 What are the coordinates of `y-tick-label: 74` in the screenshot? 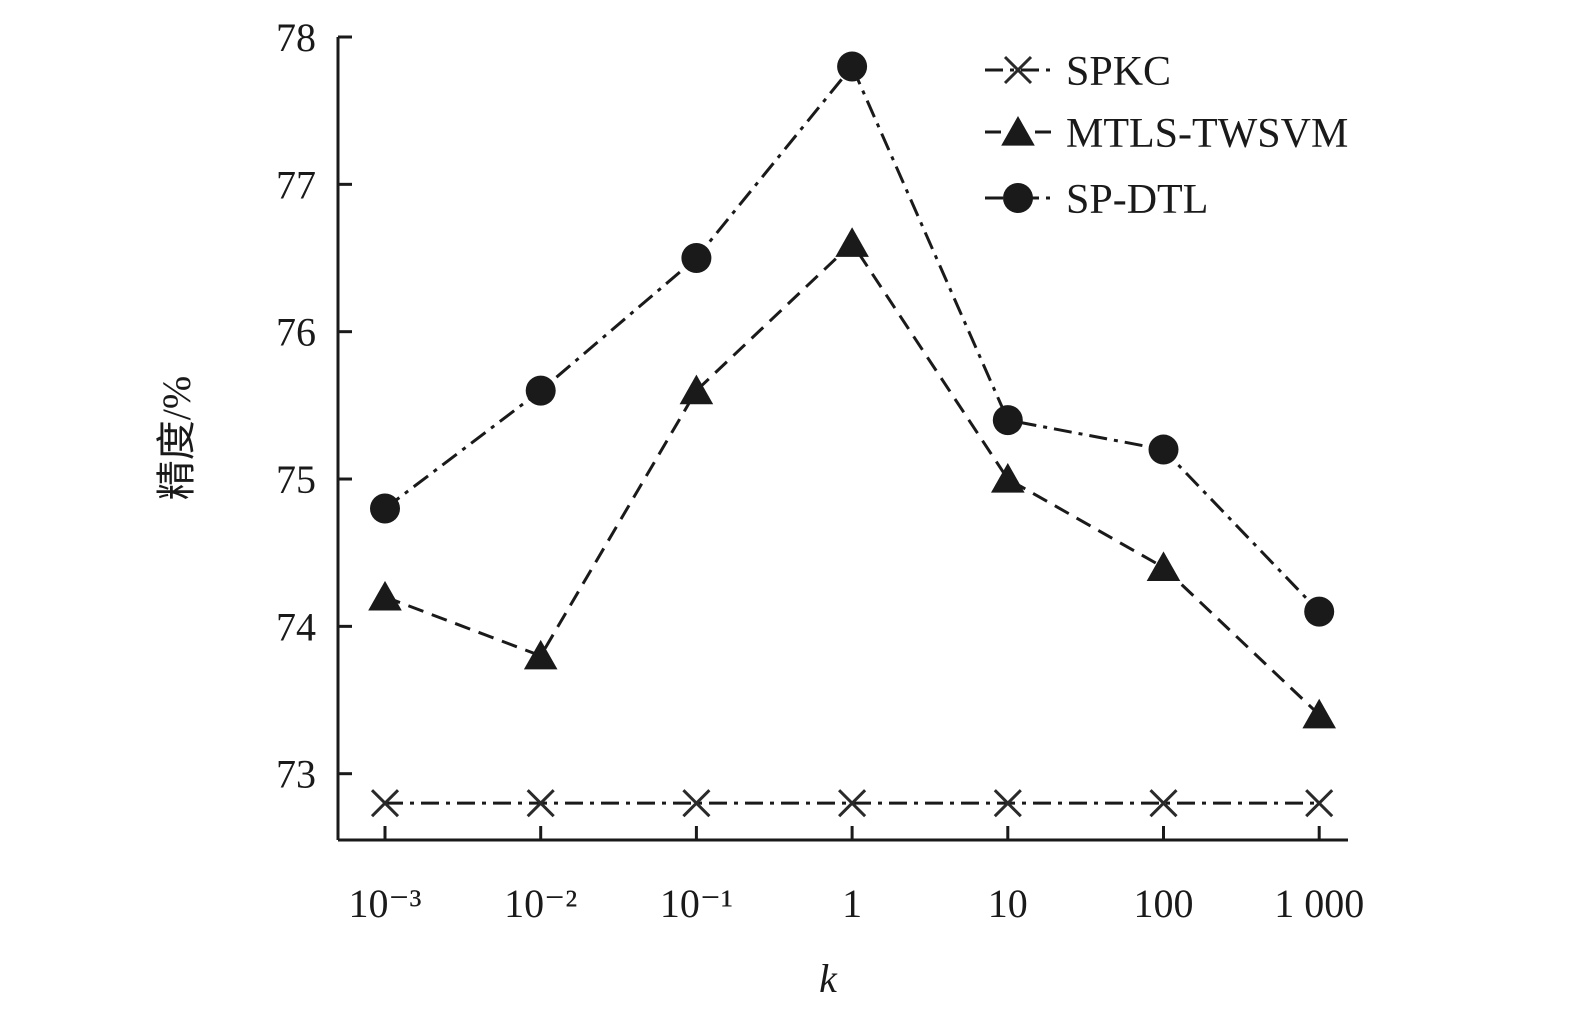 It's located at (296, 626).